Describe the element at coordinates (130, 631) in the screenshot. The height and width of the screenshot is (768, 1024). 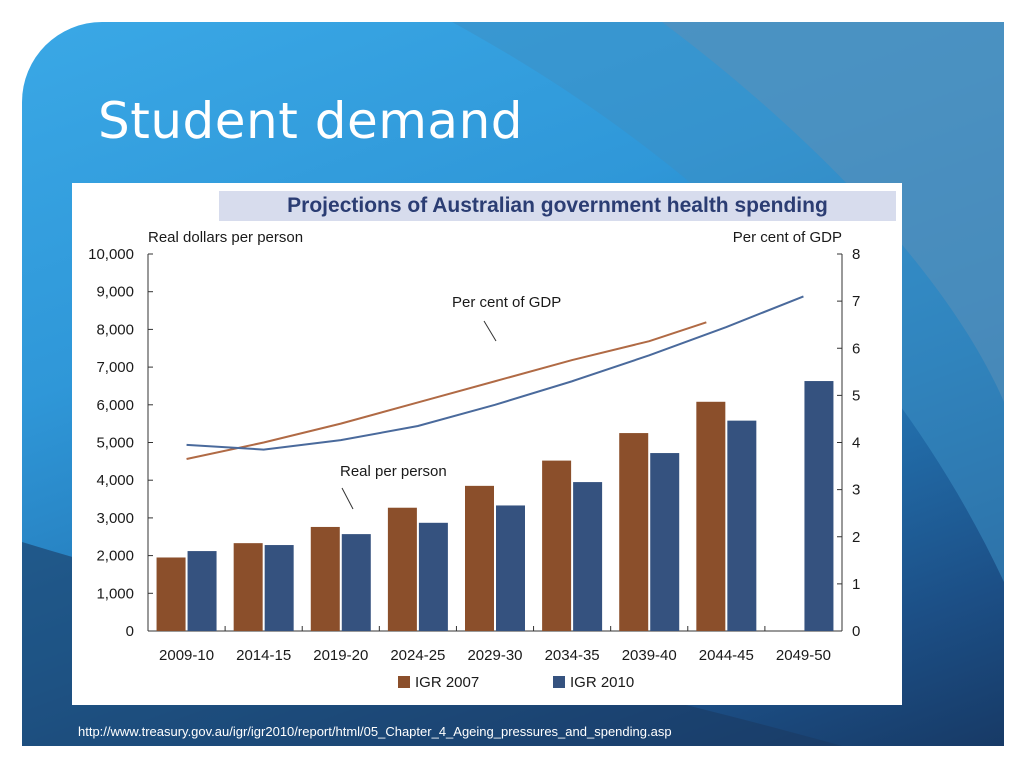
I see `left-tick-label: 0` at that location.